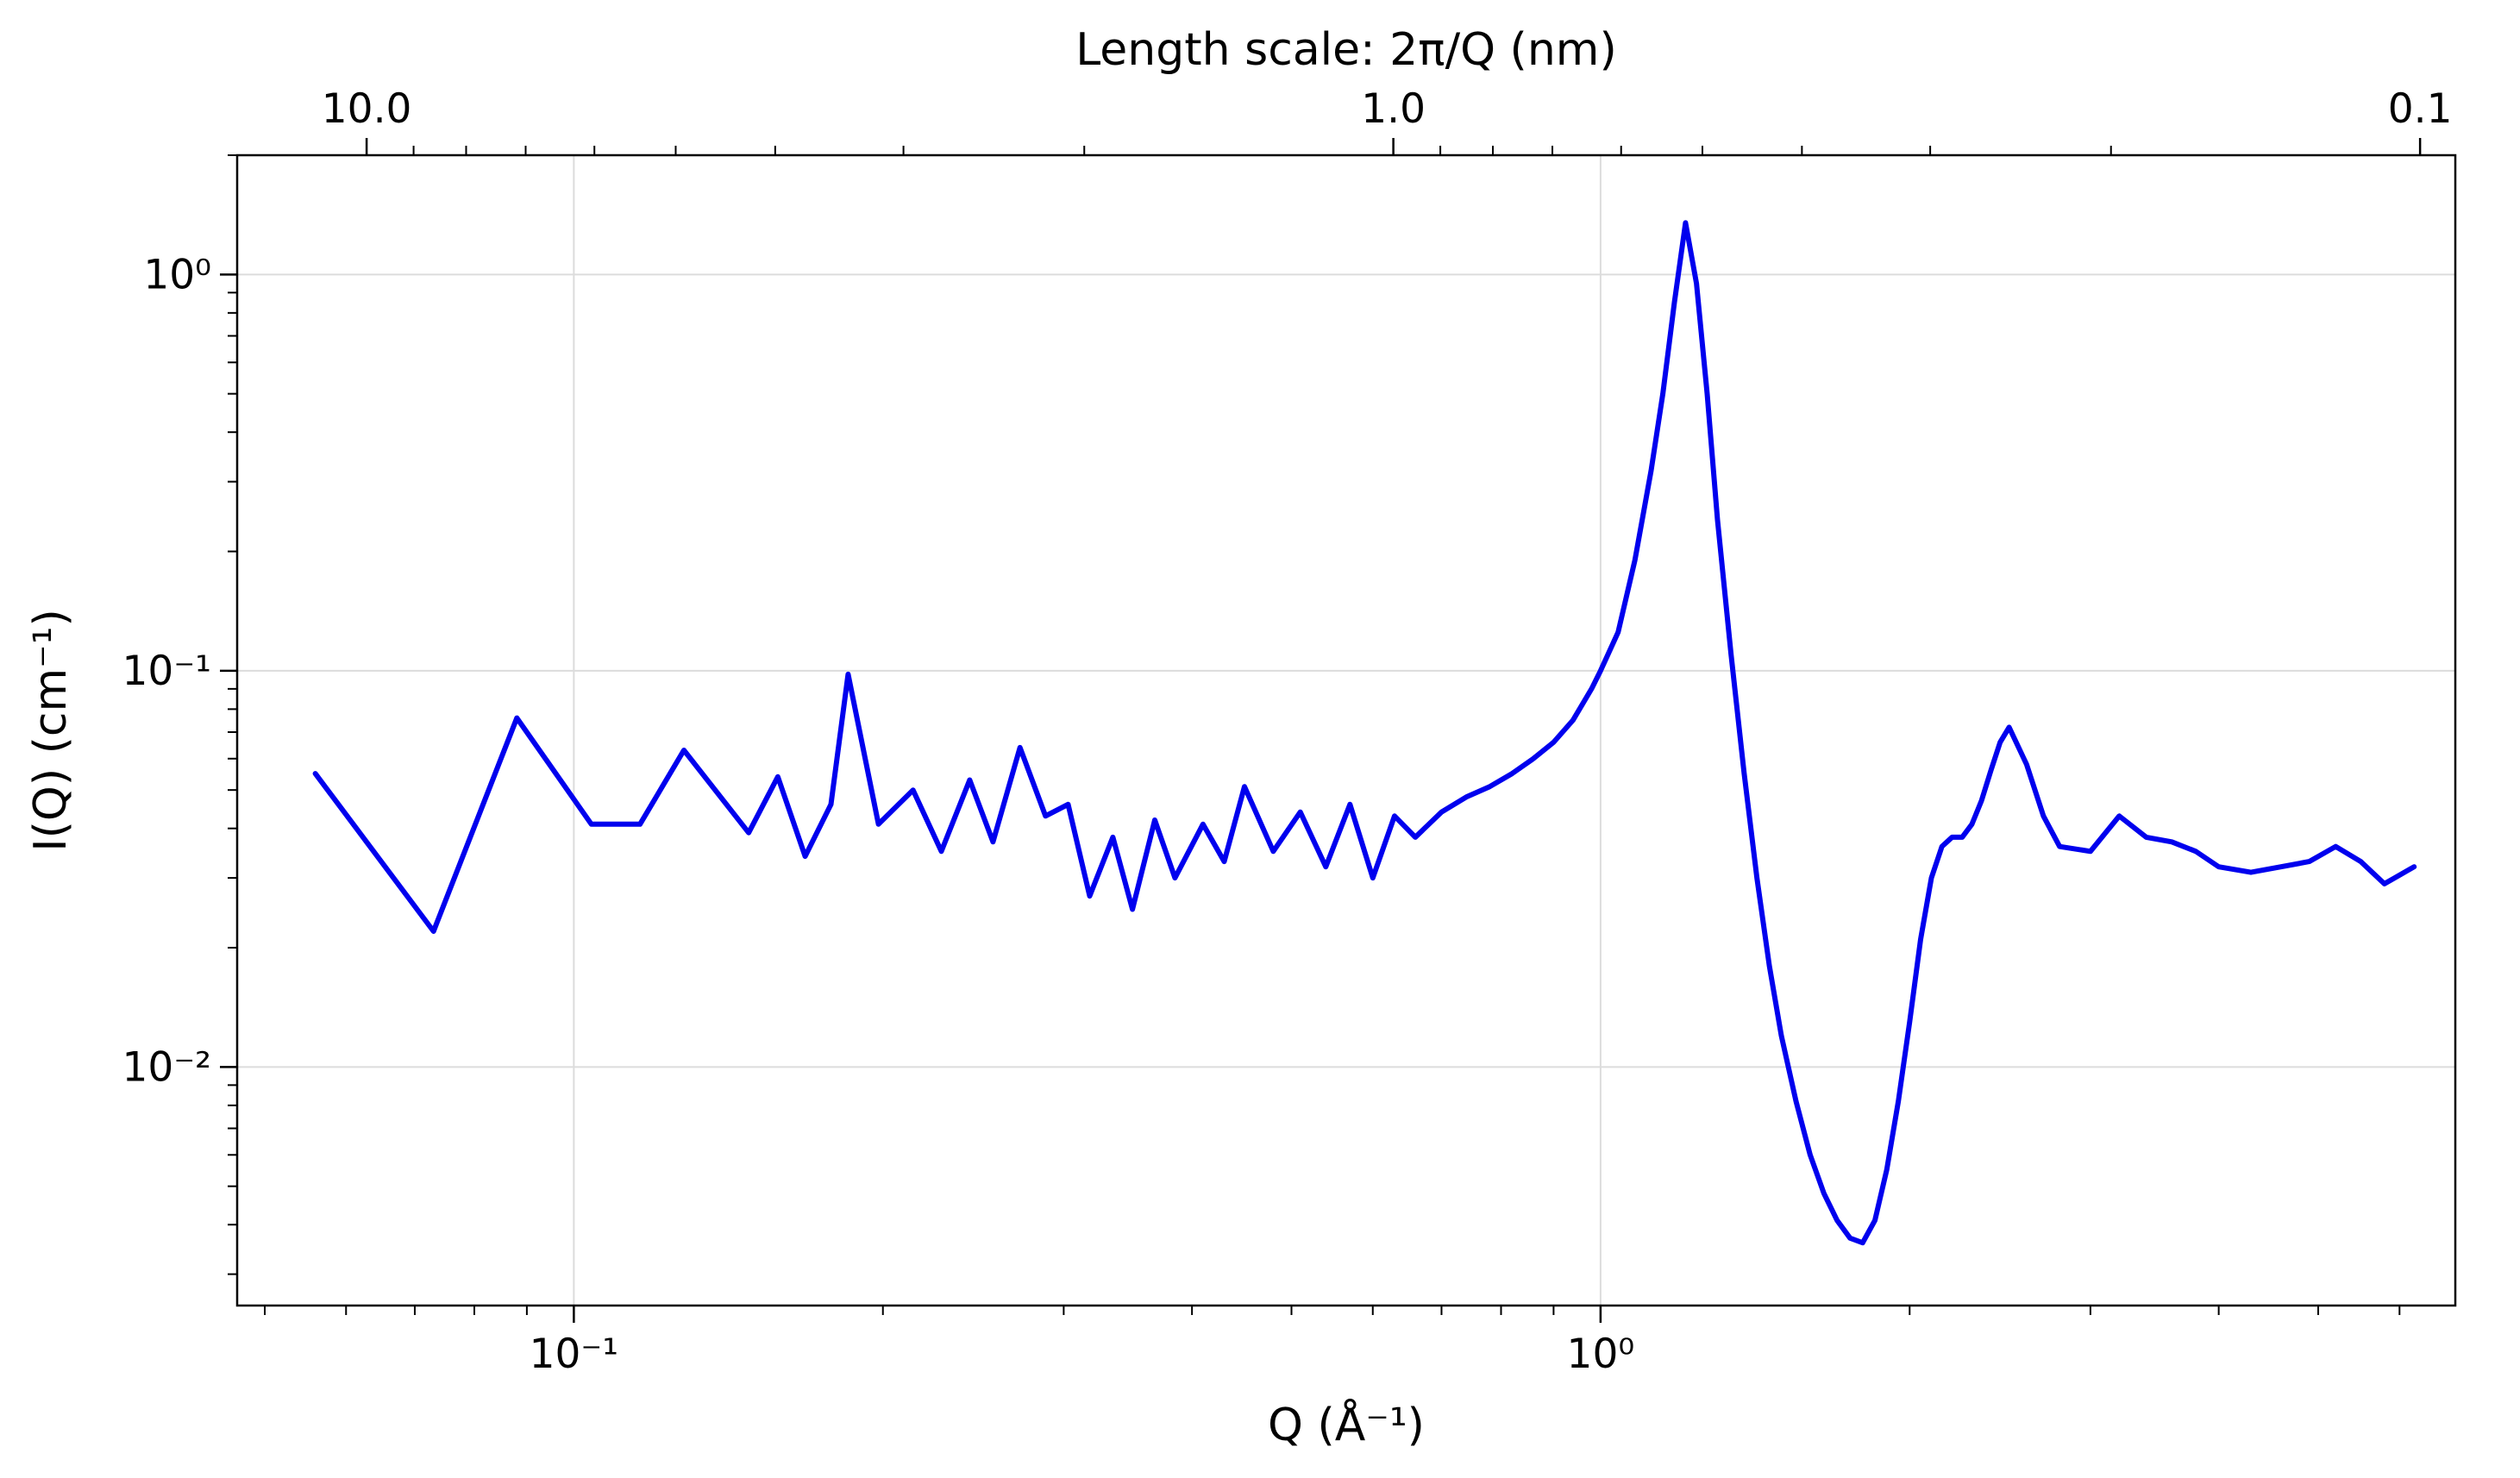  I want to click on y-tick-label: 10⁻², so click(167, 1067).